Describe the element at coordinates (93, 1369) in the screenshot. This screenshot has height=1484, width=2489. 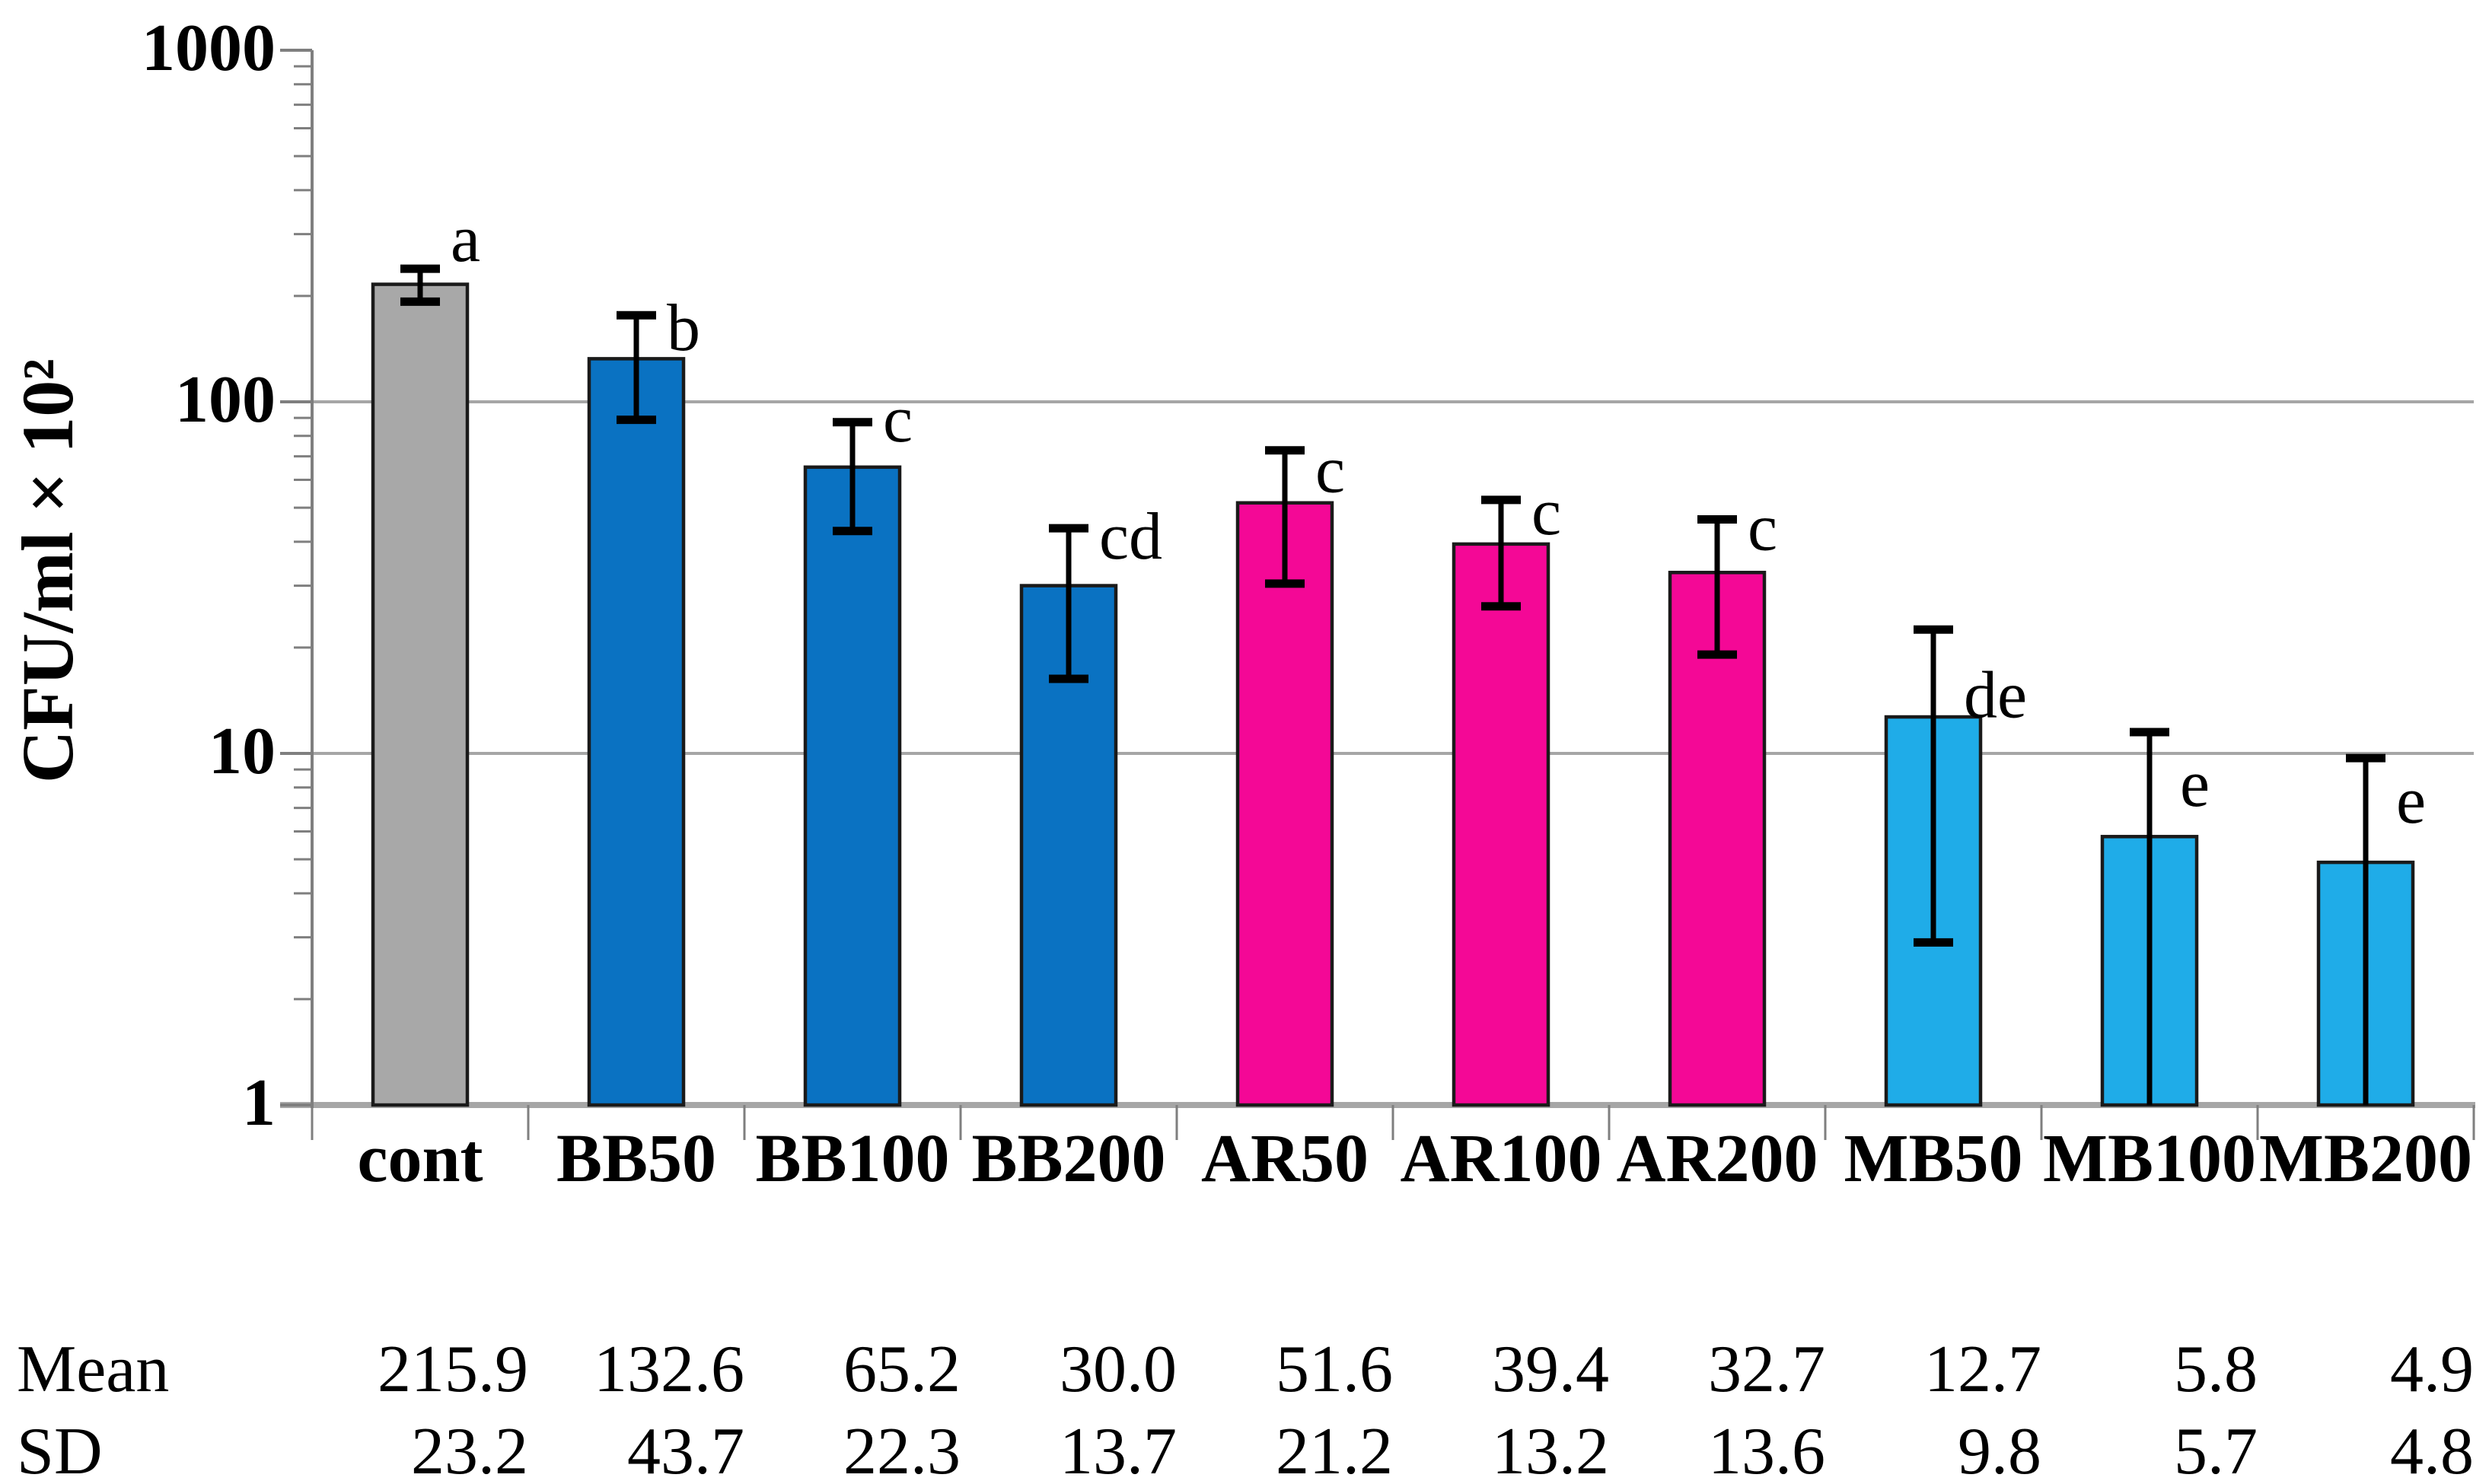
I see `table-row-label-mean: Mean` at that location.